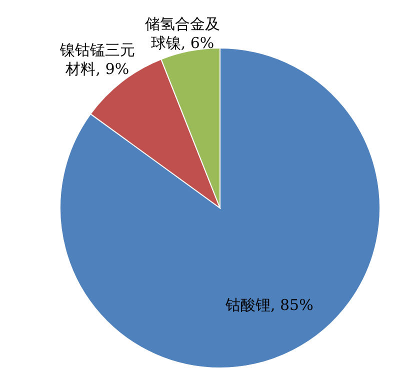 This screenshot has height=378, width=403. I want to click on slice-label: 钴酸锂, 85%, so click(269, 305).